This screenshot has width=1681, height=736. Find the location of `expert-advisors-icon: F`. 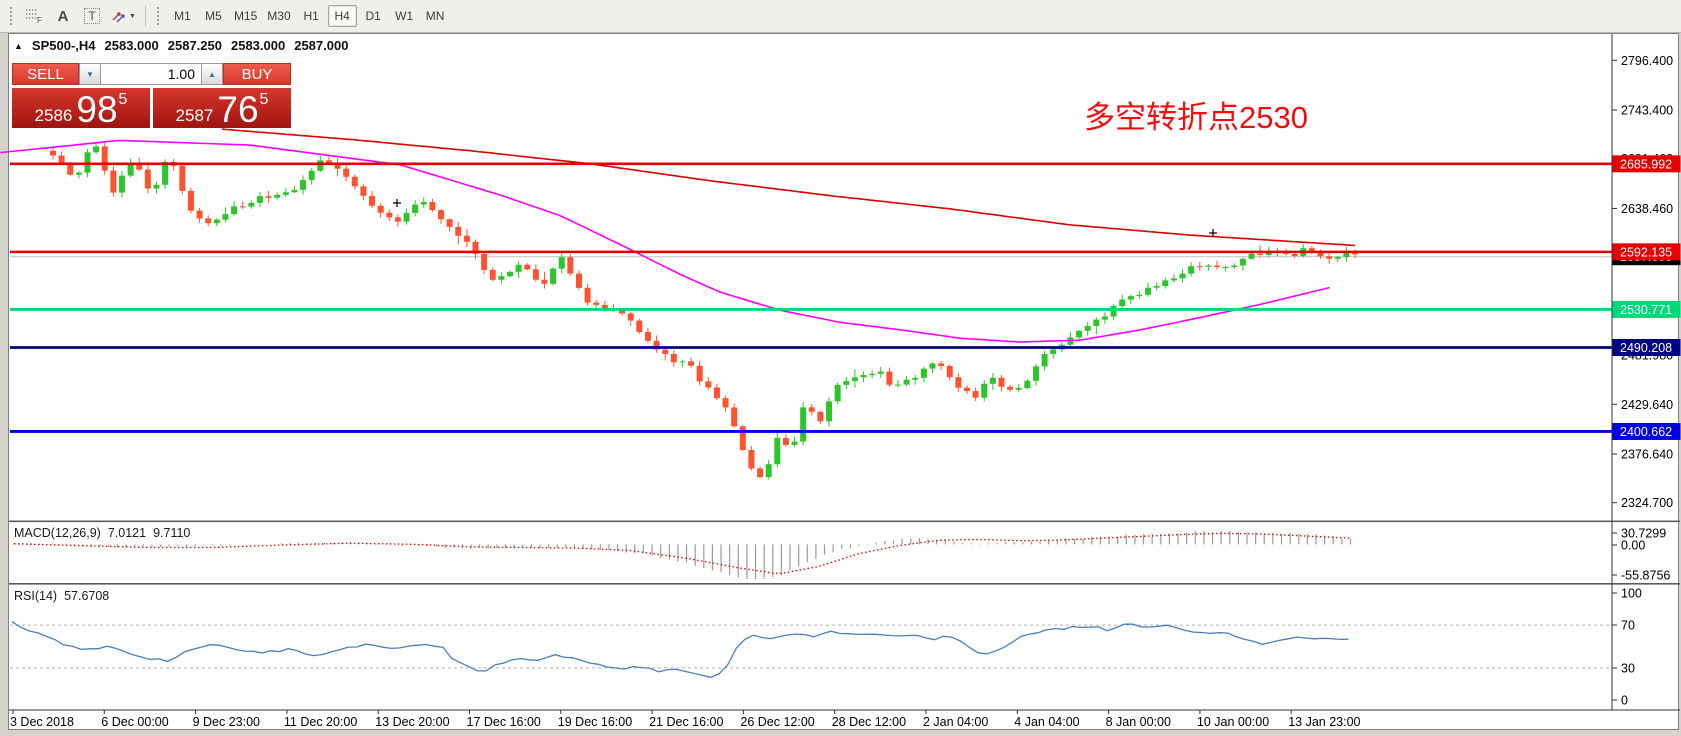

expert-advisors-icon: F is located at coordinates (34, 16).